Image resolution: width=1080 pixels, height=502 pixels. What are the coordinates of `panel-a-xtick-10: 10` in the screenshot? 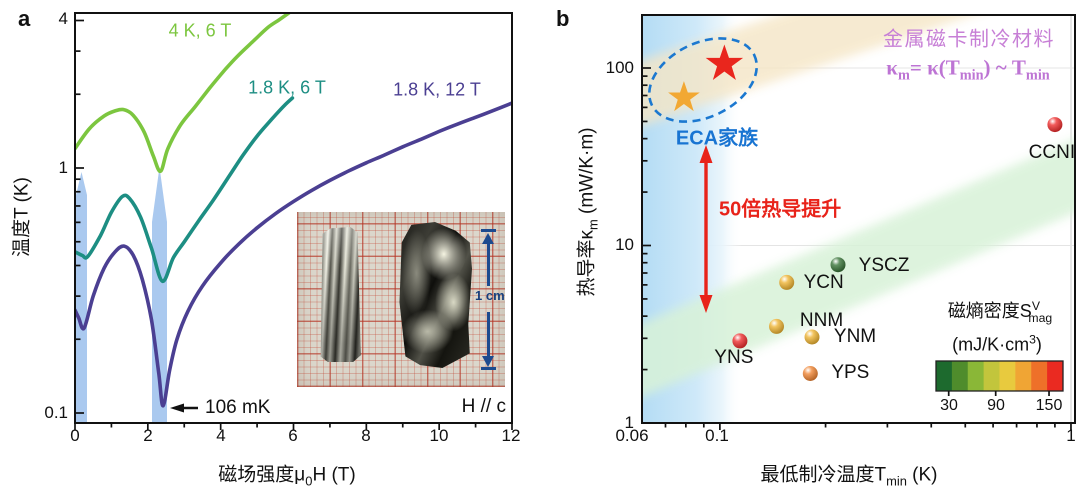 It's located at (439, 435).